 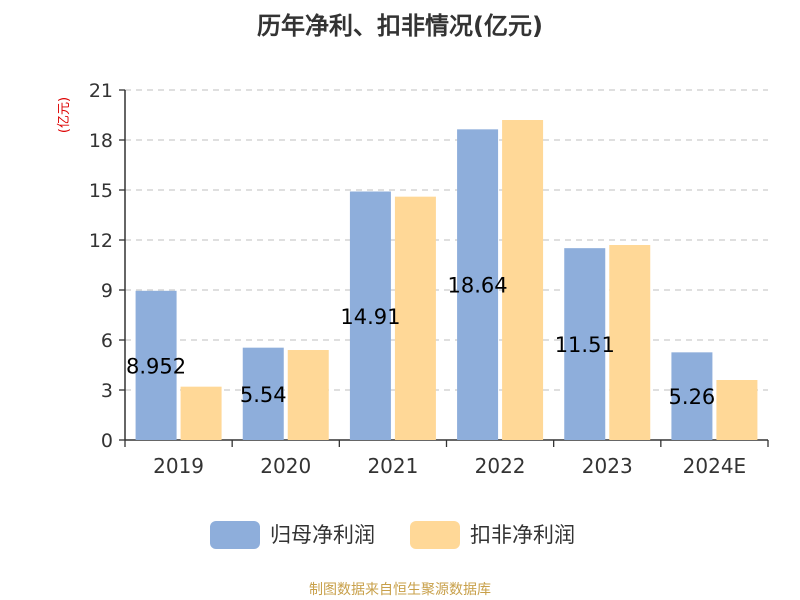 I want to click on legend-item-series-1: 扣非净利润, so click(x=492, y=535).